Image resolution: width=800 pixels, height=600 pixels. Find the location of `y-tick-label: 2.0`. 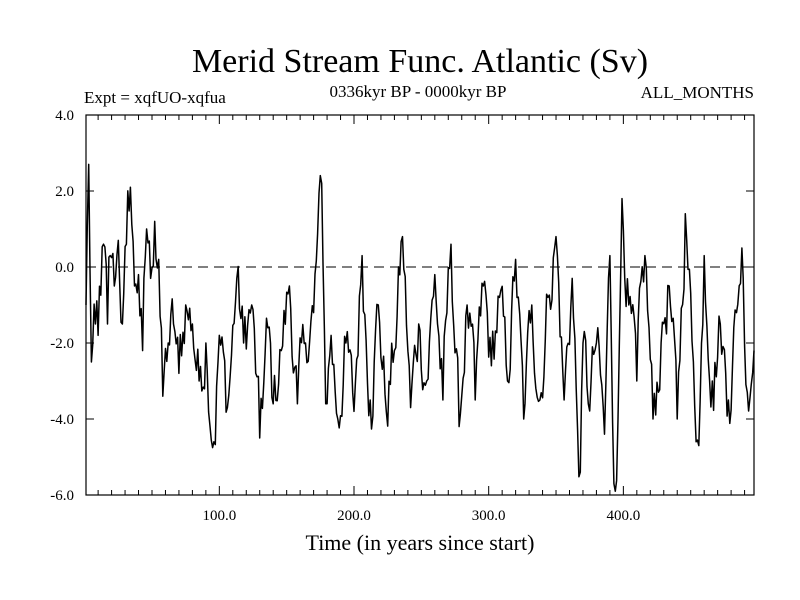

y-tick-label: 2.0 is located at coordinates (64, 192).